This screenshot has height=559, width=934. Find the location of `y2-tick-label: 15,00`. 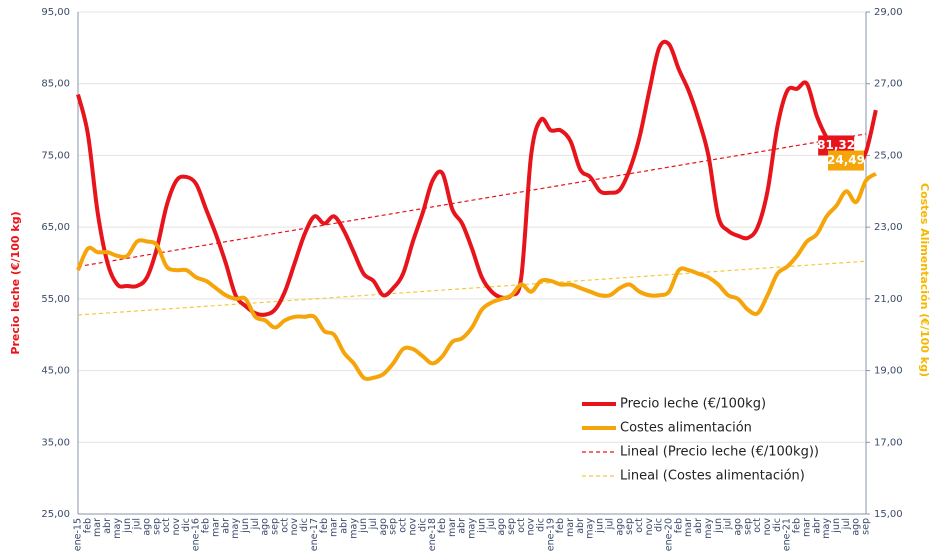

y2-tick-label: 15,00 is located at coordinates (888, 514).